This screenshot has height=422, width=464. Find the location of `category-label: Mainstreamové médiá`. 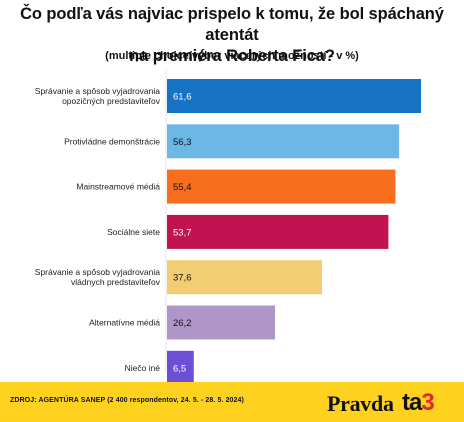

category-label: Mainstreamové médiá is located at coordinates (118, 187).